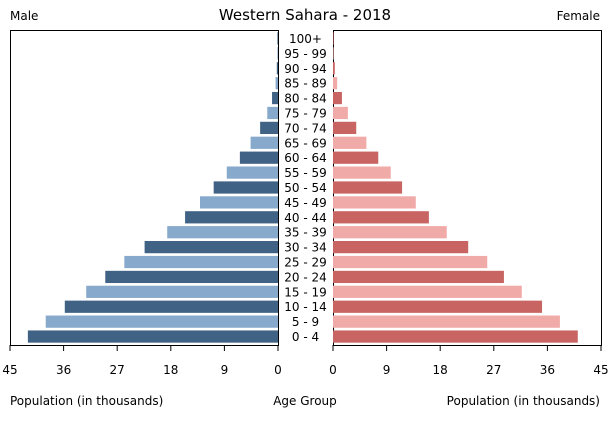  Describe the element at coordinates (305, 54) in the screenshot. I see `age-group-label: 95 - 99` at that location.